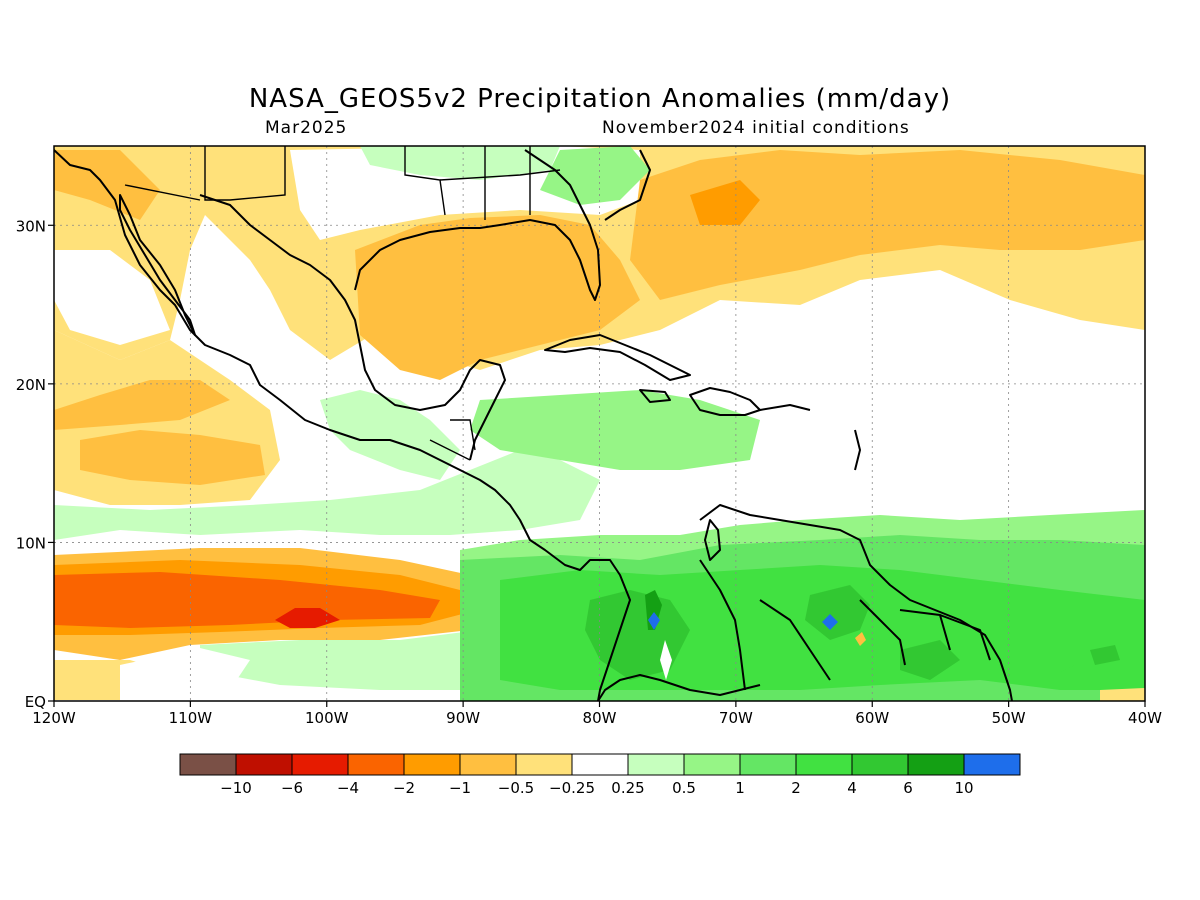 The image size is (1200, 900). I want to click on colorbar-label: 0.25, so click(627, 788).